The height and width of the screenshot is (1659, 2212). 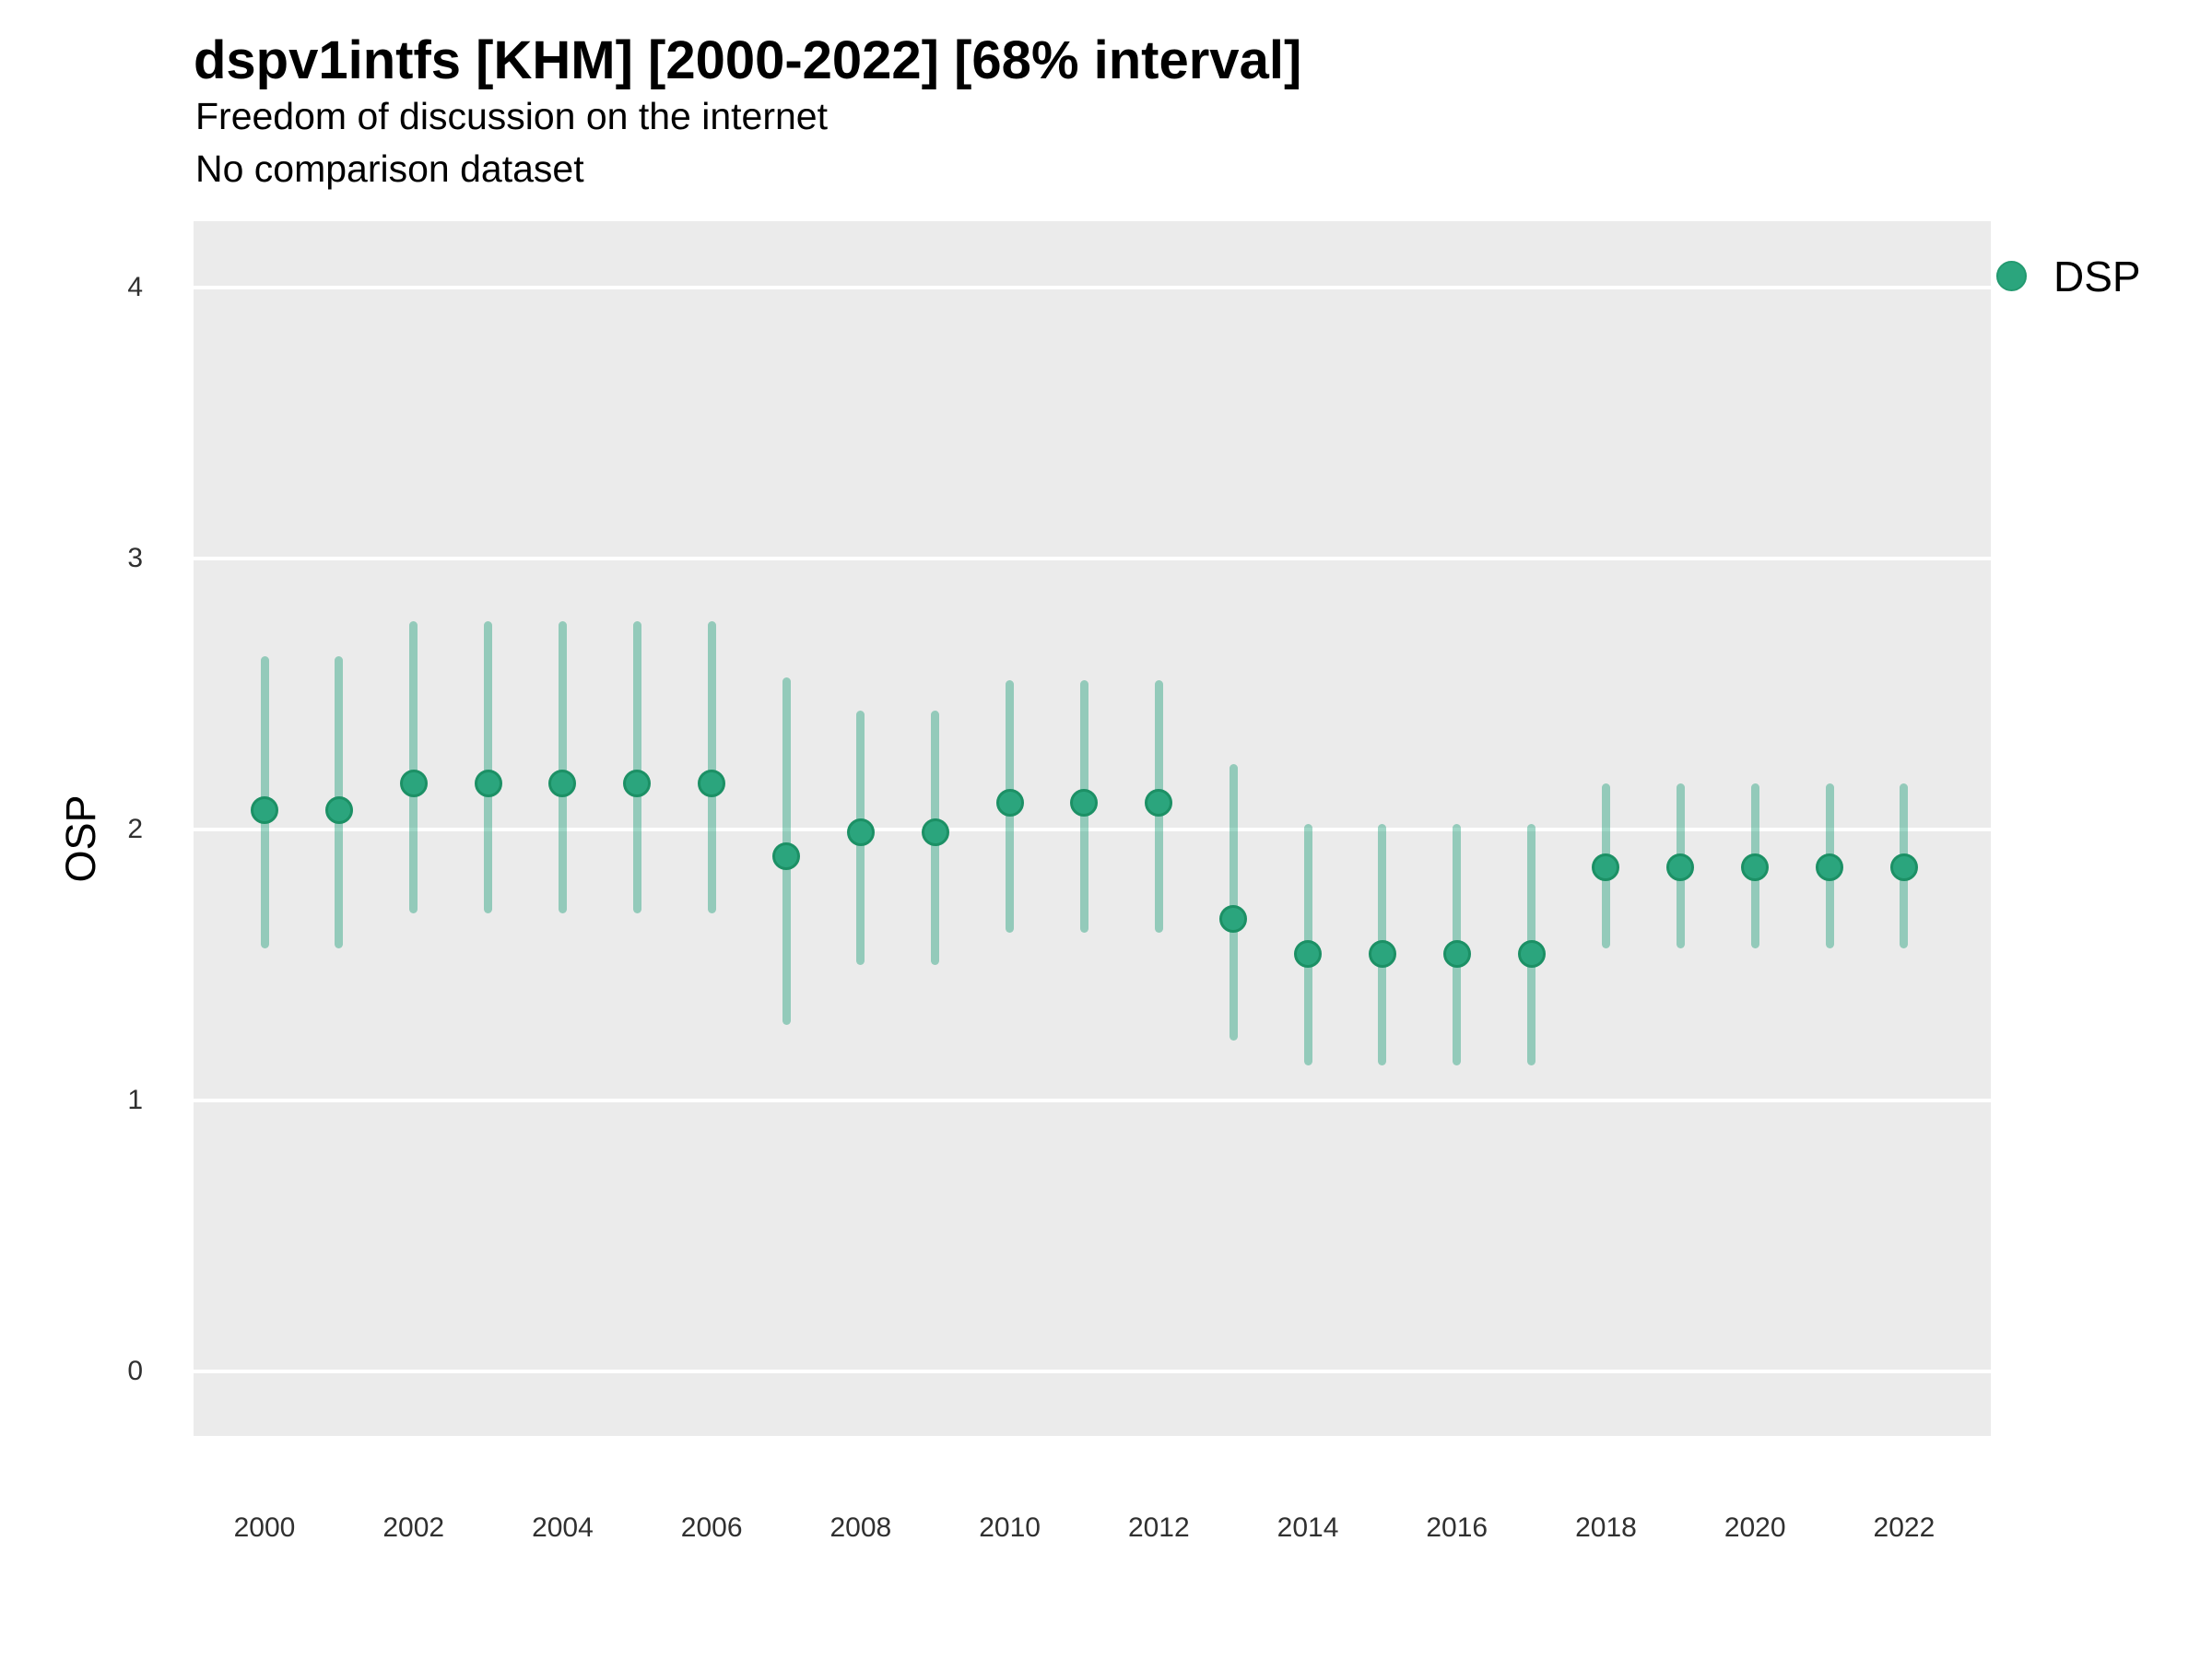 What do you see at coordinates (1233, 902) in the screenshot?
I see `interval-bar-2013` at bounding box center [1233, 902].